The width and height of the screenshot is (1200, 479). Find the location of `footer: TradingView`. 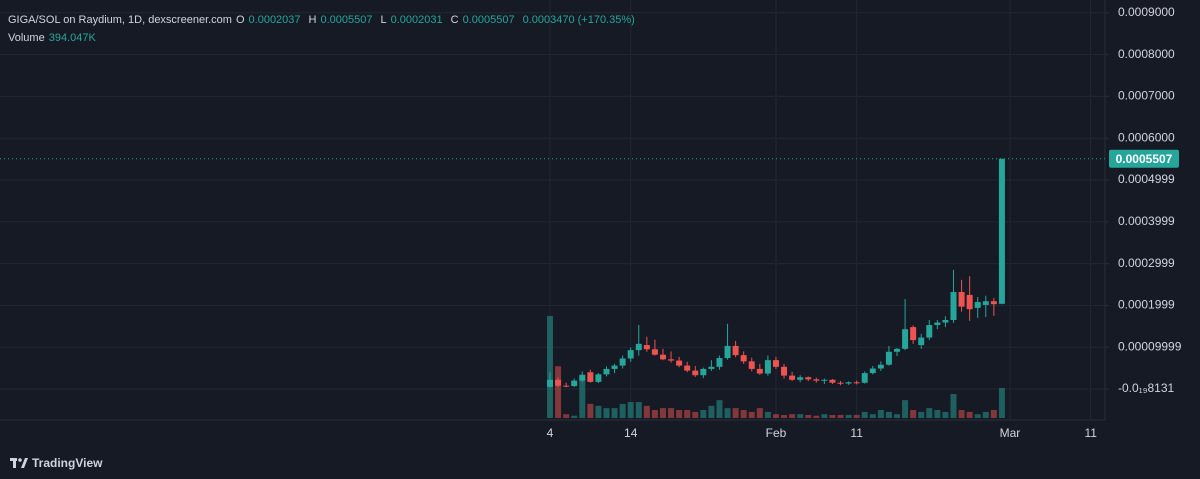

footer: TradingView is located at coordinates (56, 463).